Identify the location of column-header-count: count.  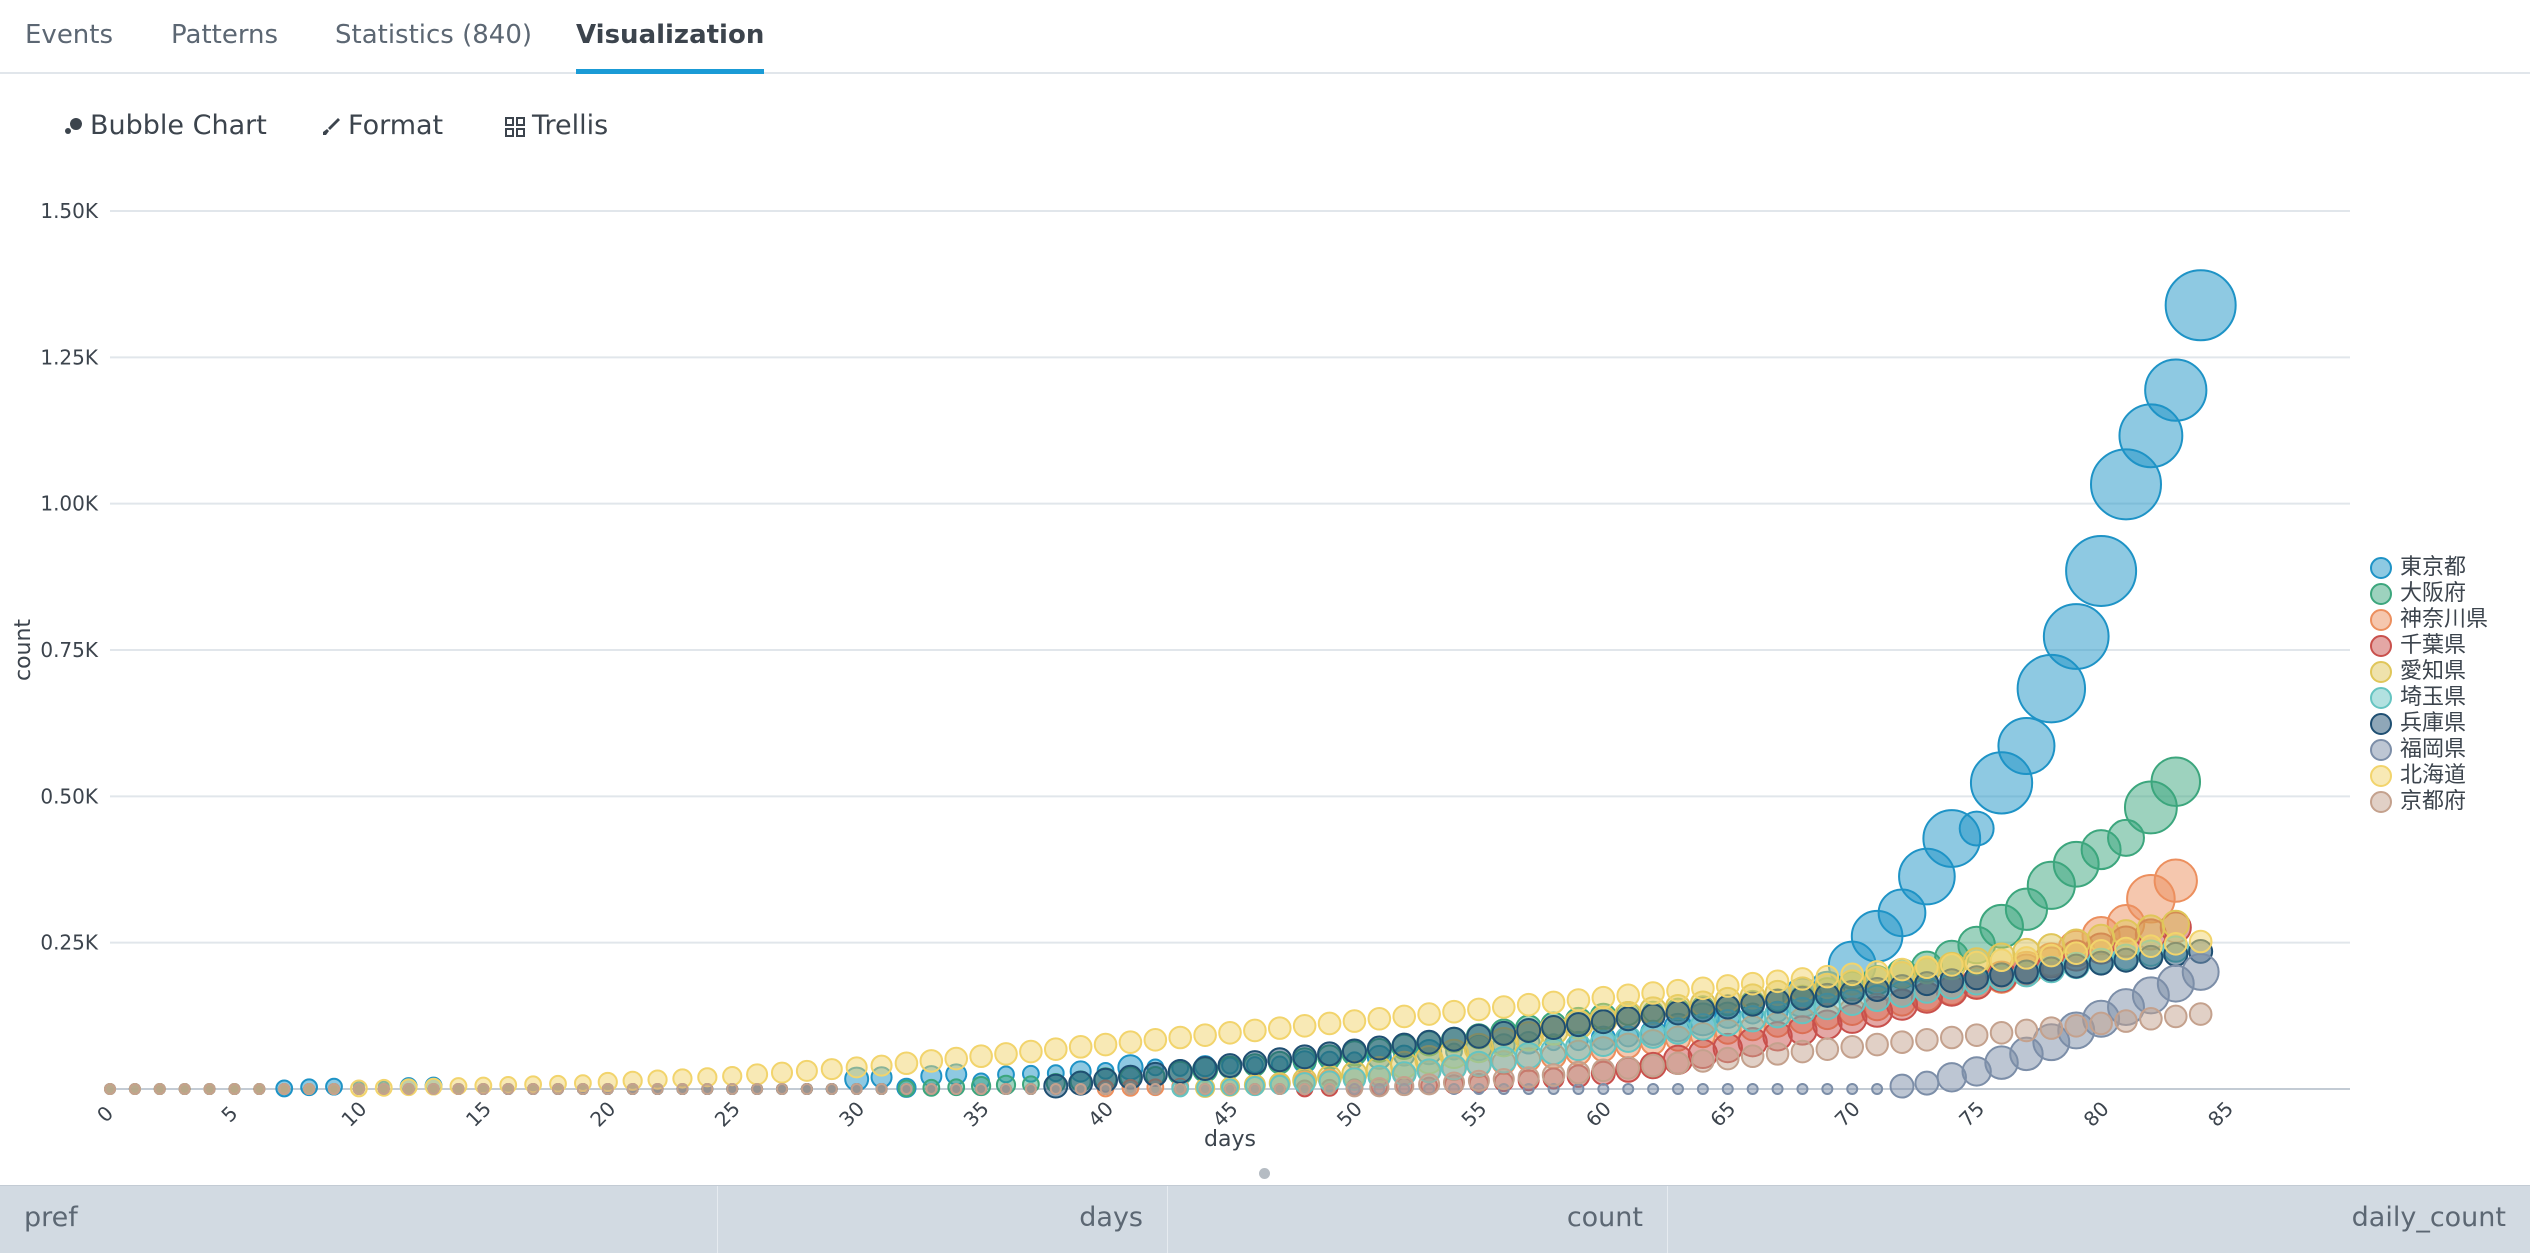
(1418, 1219).